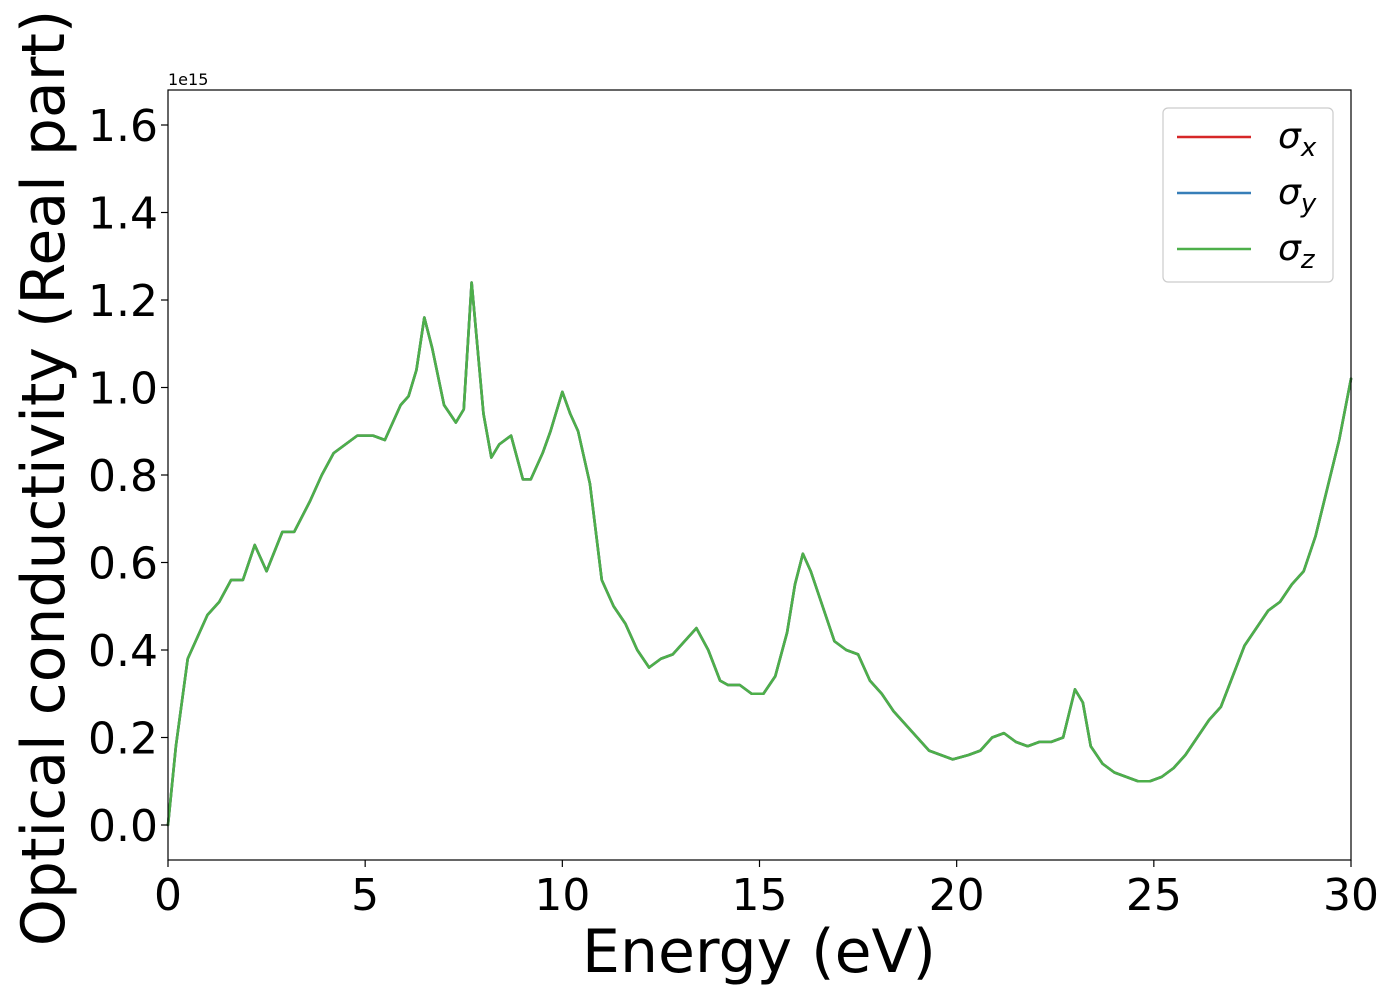 This screenshot has width=1400, height=1000. I want to click on y-axis: 0.0 0.2 0.4 0.6 0.8 1.0 1.2 1.4 1.6, so click(128, 476).